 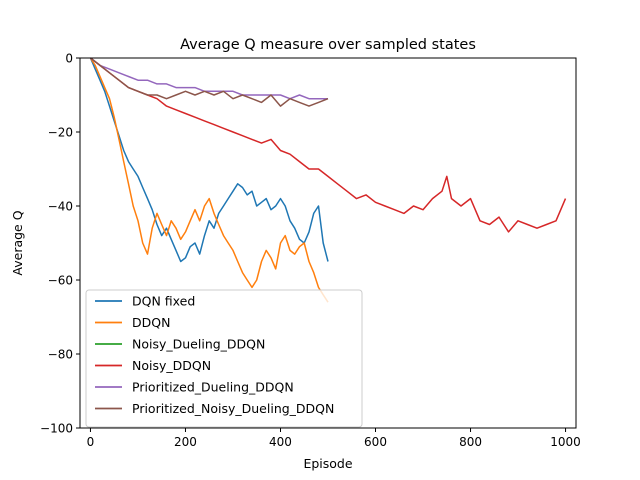 What do you see at coordinates (327, 463) in the screenshot?
I see `x-axis-label: Episode` at bounding box center [327, 463].